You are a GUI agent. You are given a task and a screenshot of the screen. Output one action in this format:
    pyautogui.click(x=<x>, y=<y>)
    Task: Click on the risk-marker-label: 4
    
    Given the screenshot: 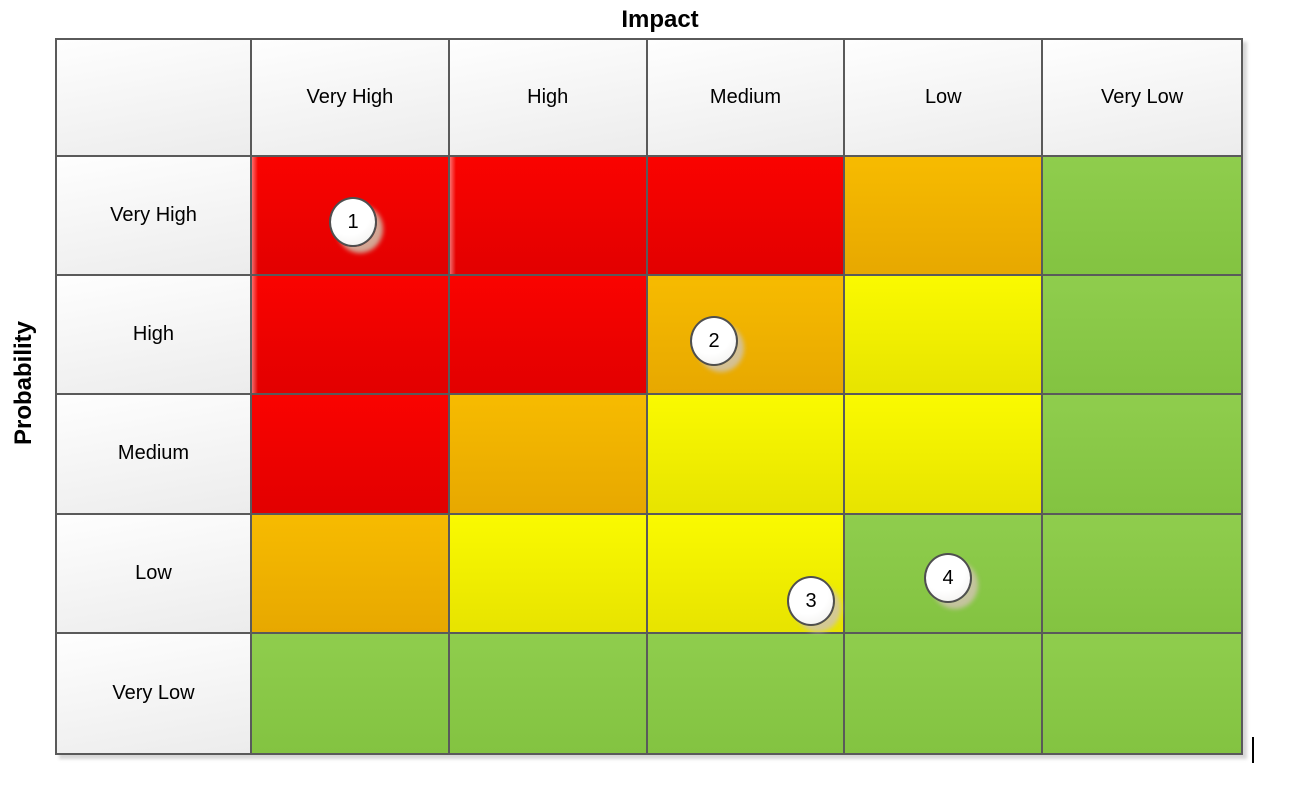 What is the action you would take?
    pyautogui.click(x=948, y=577)
    